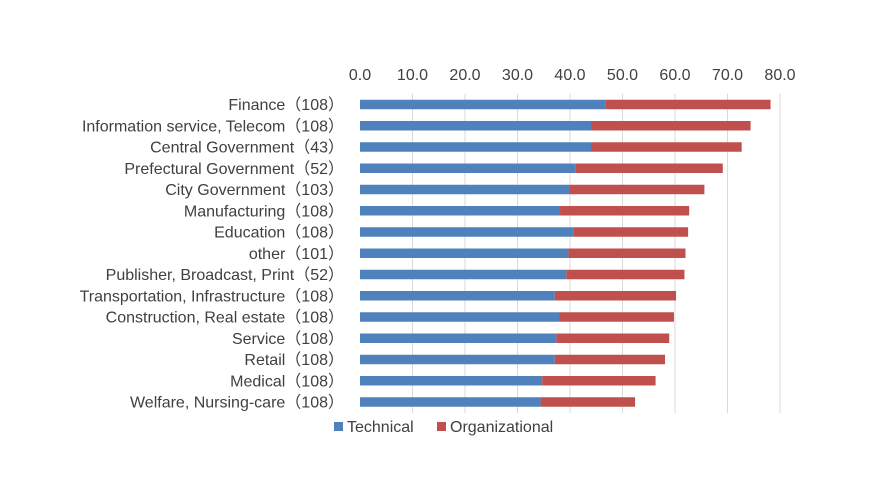 This screenshot has width=885, height=489. What do you see at coordinates (779, 75) in the screenshot?
I see `x-tick-label: 80.0` at bounding box center [779, 75].